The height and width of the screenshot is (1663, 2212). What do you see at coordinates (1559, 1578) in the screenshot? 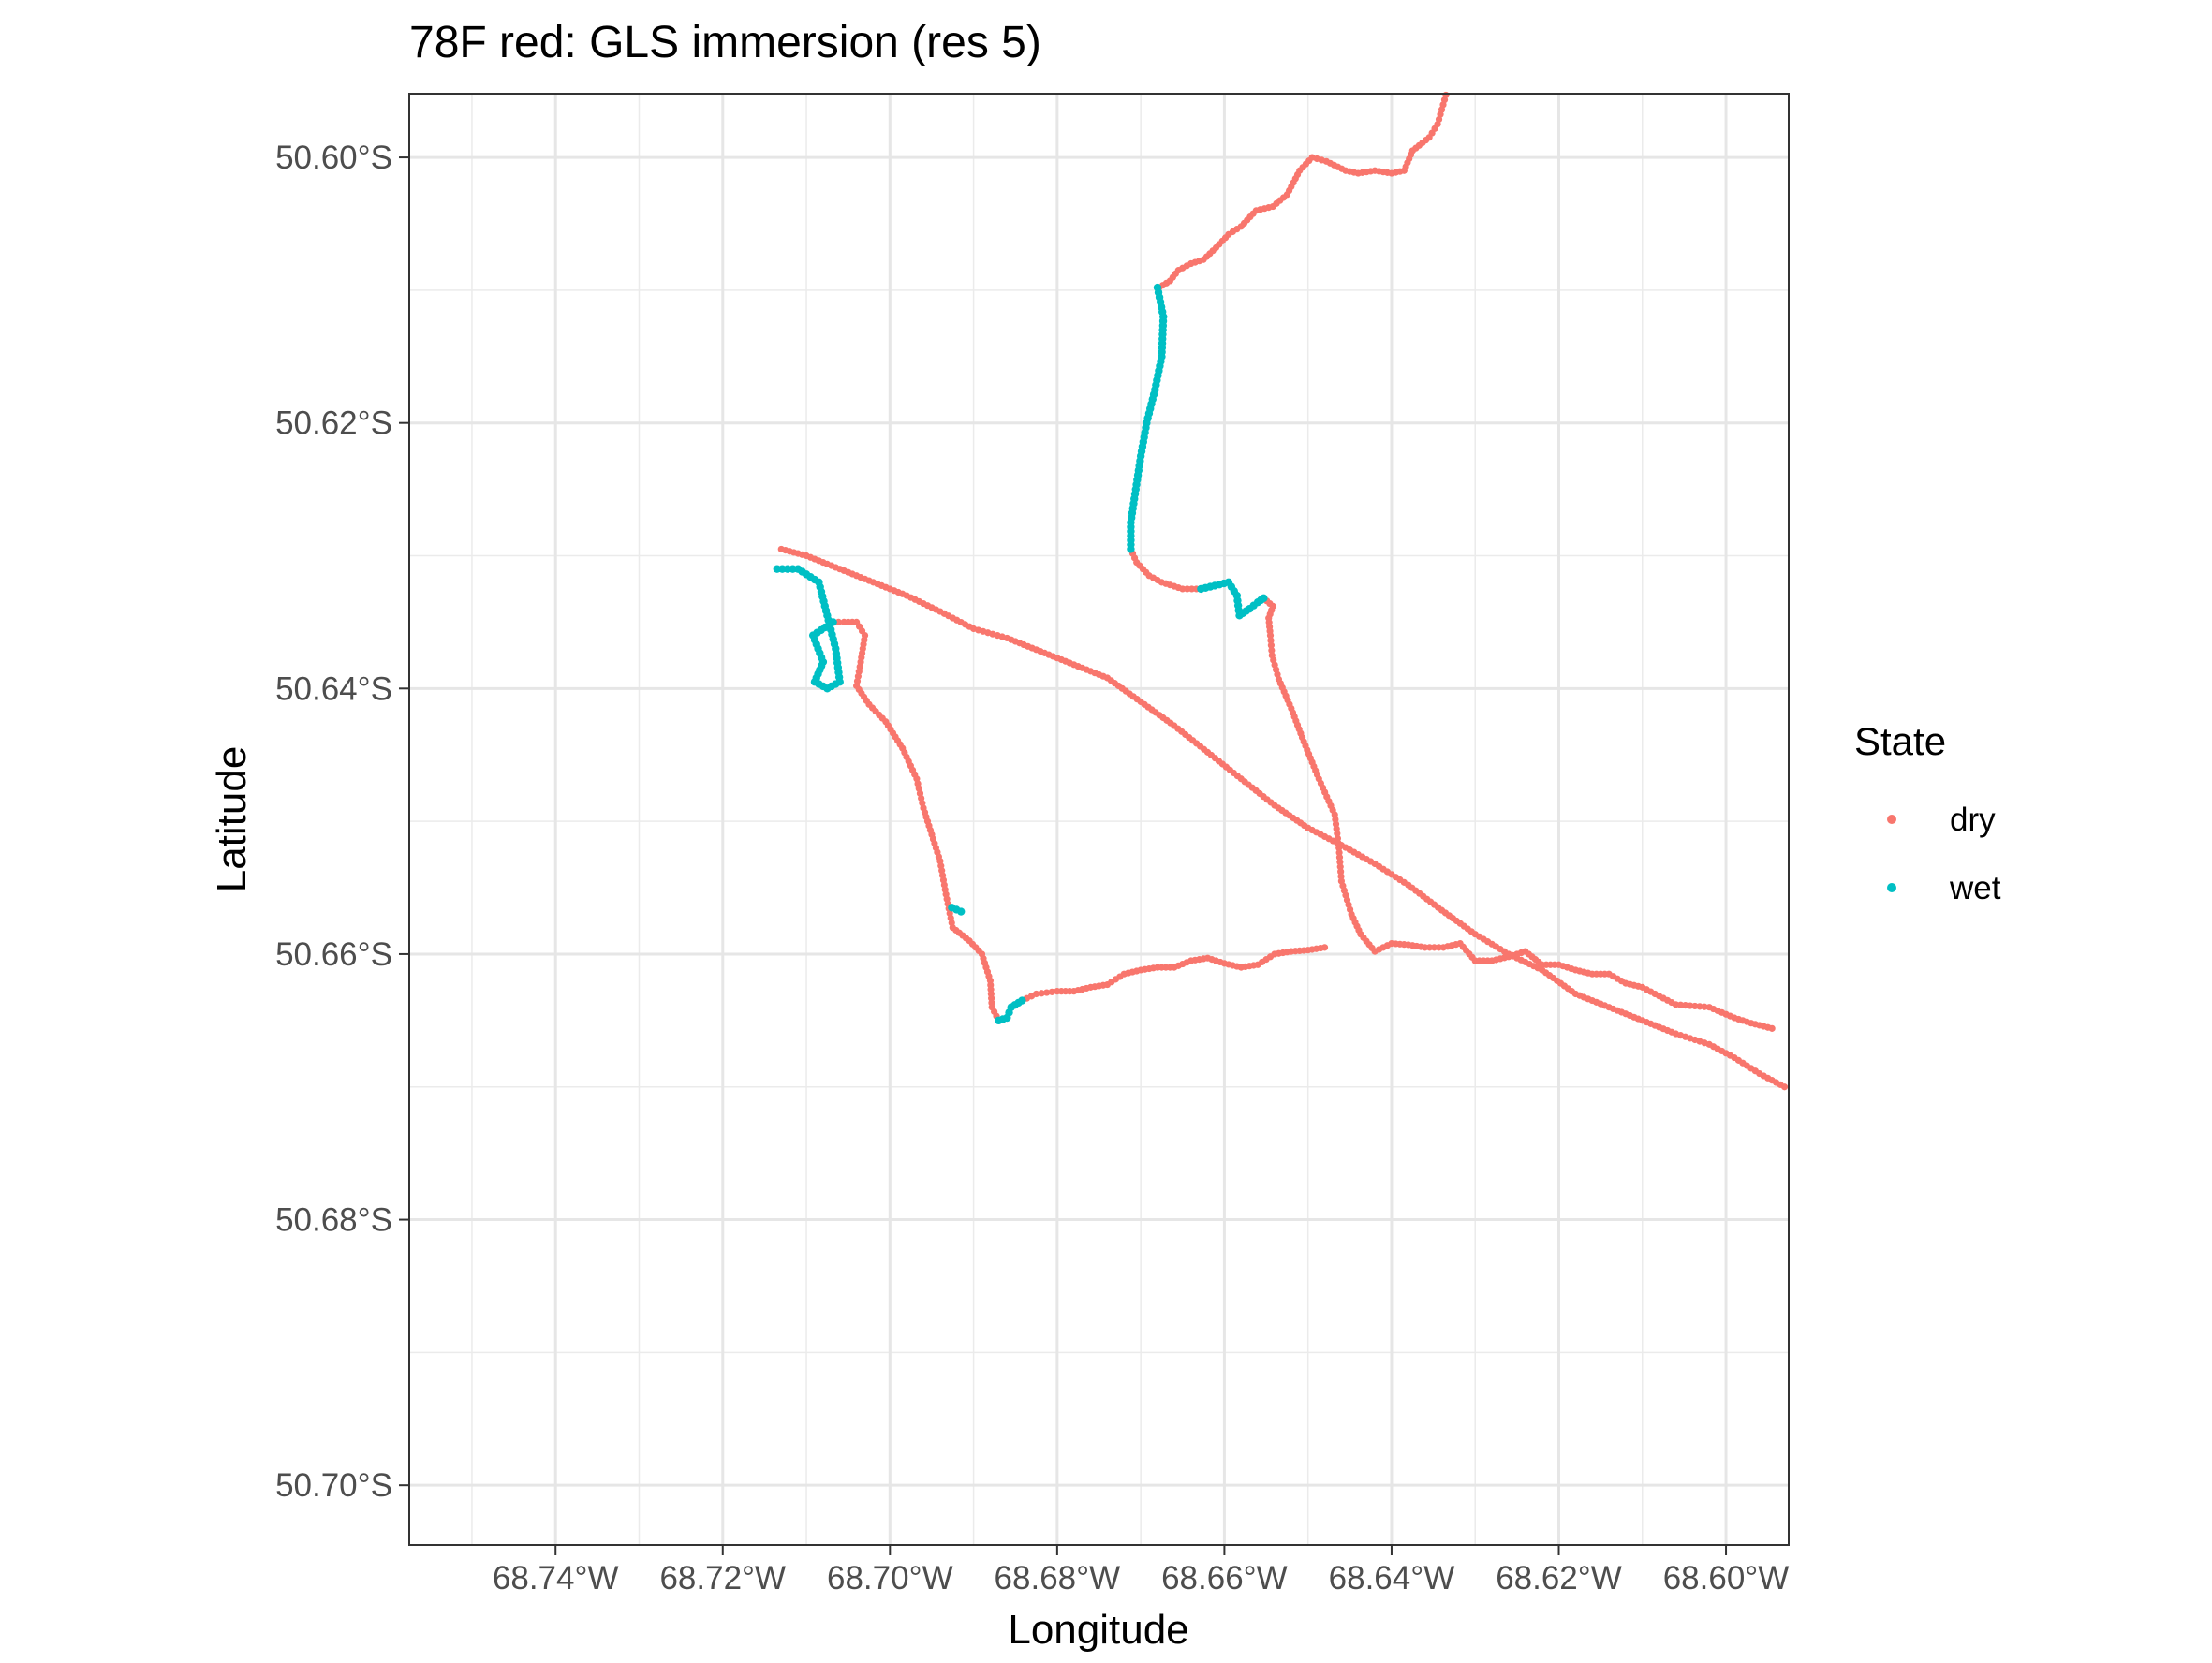
I see `x-tick-label: 68.62°W` at bounding box center [1559, 1578].